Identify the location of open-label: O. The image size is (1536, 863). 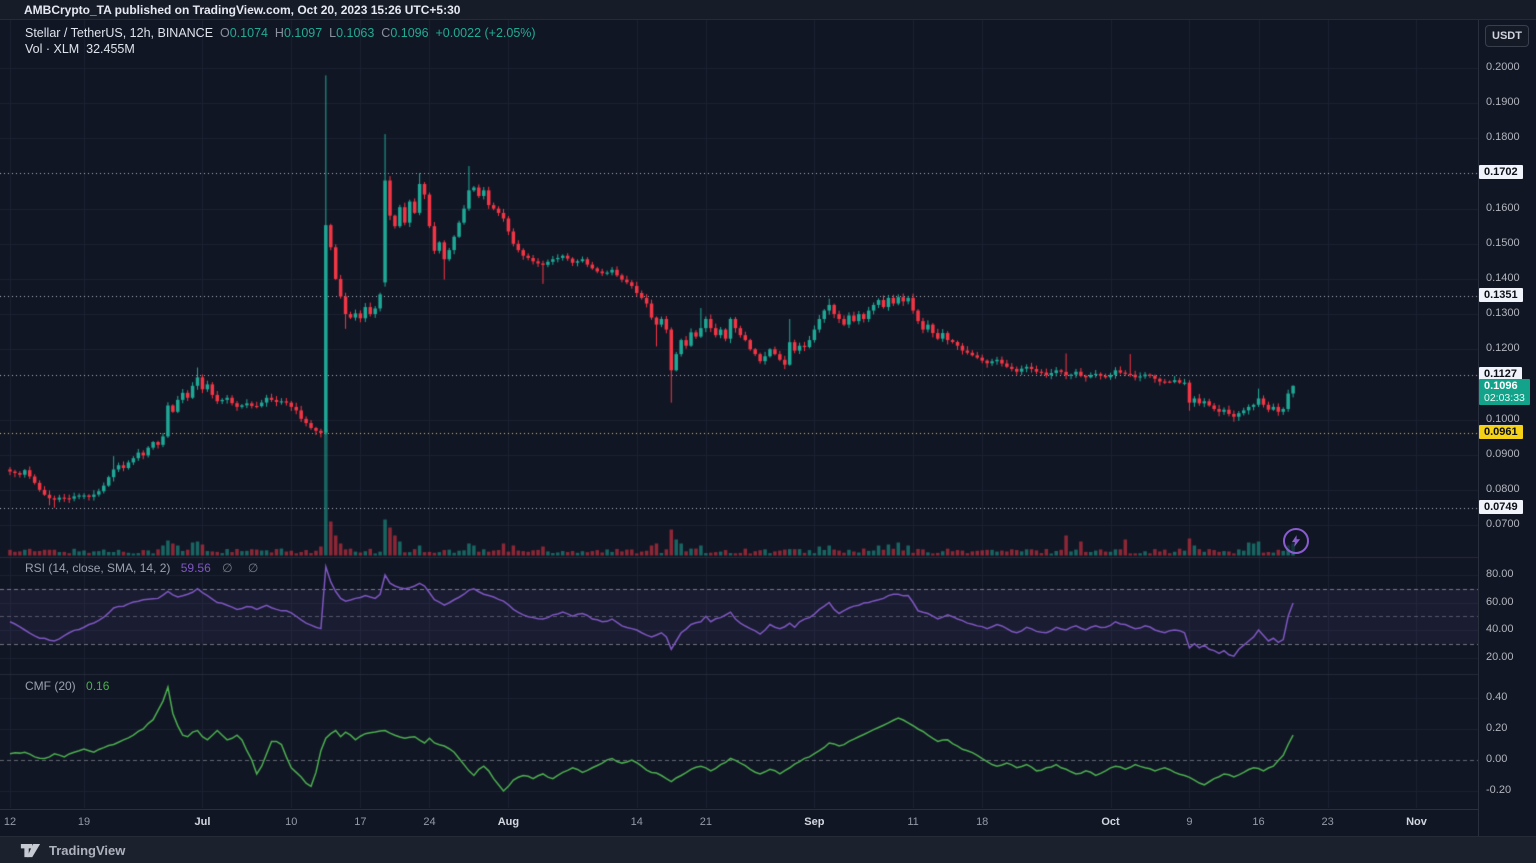
(225, 33).